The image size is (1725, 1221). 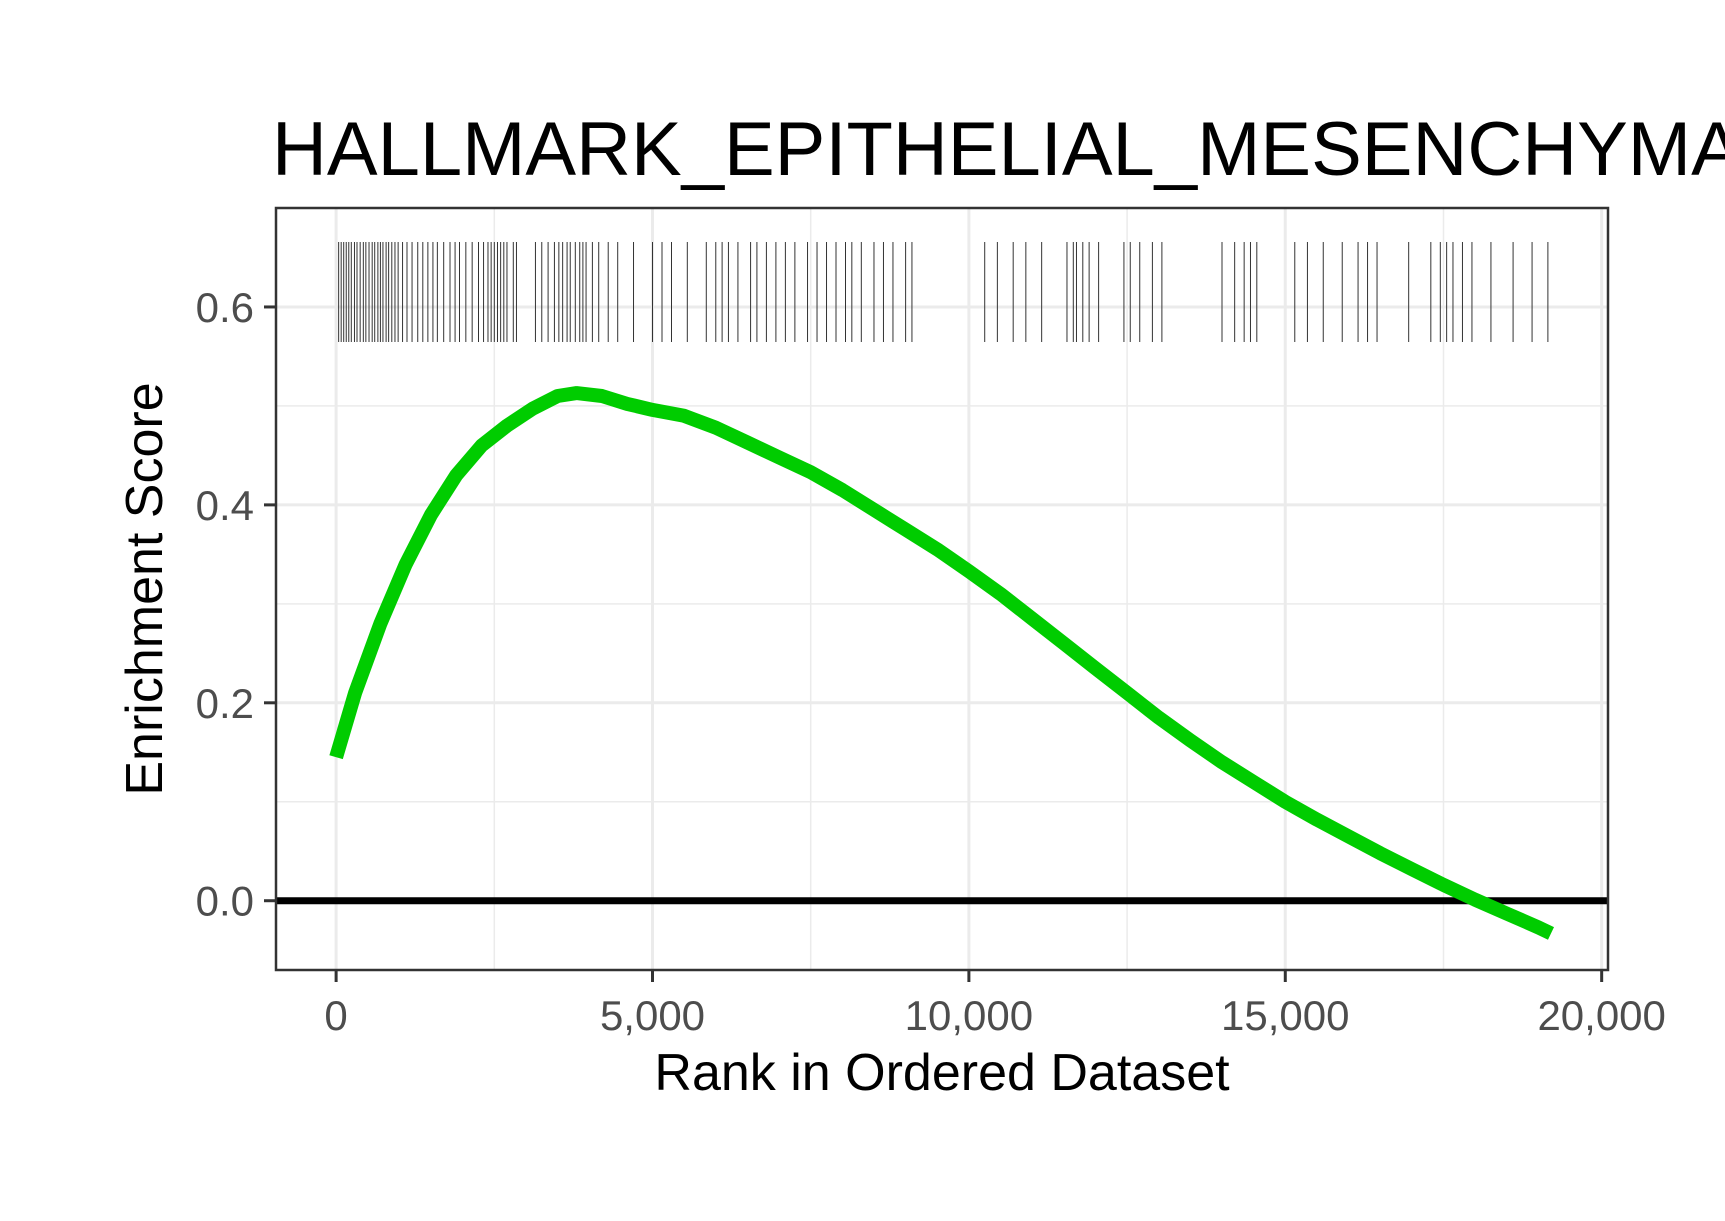 What do you see at coordinates (943, 292) in the screenshot?
I see `gene-hit-marks` at bounding box center [943, 292].